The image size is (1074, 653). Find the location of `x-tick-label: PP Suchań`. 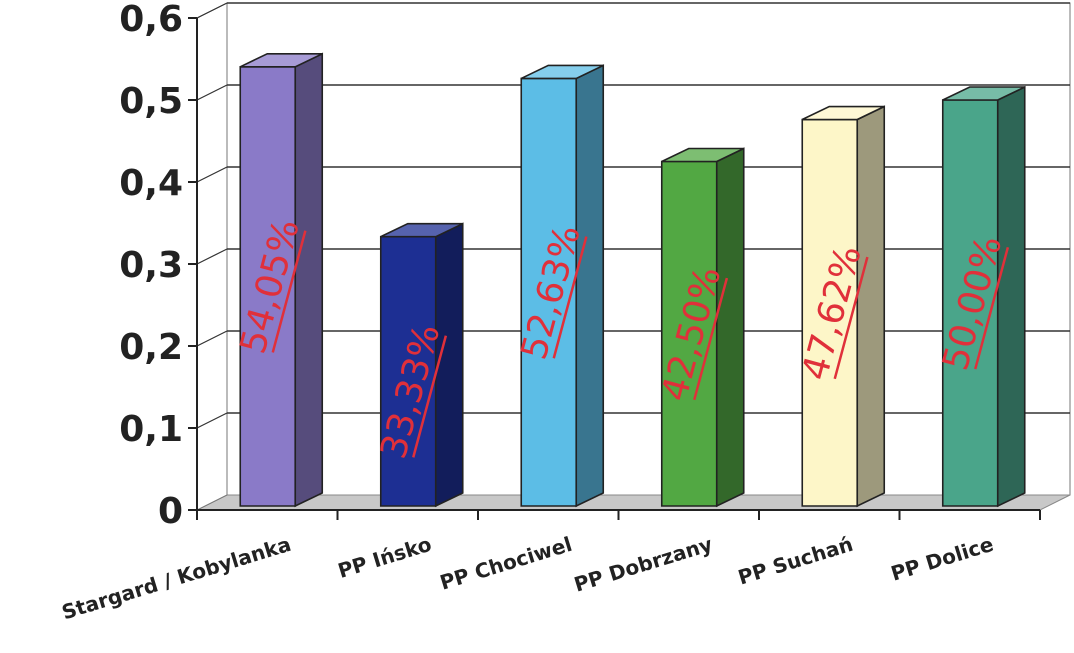

x-tick-label: PP Suchań is located at coordinates (795, 561).